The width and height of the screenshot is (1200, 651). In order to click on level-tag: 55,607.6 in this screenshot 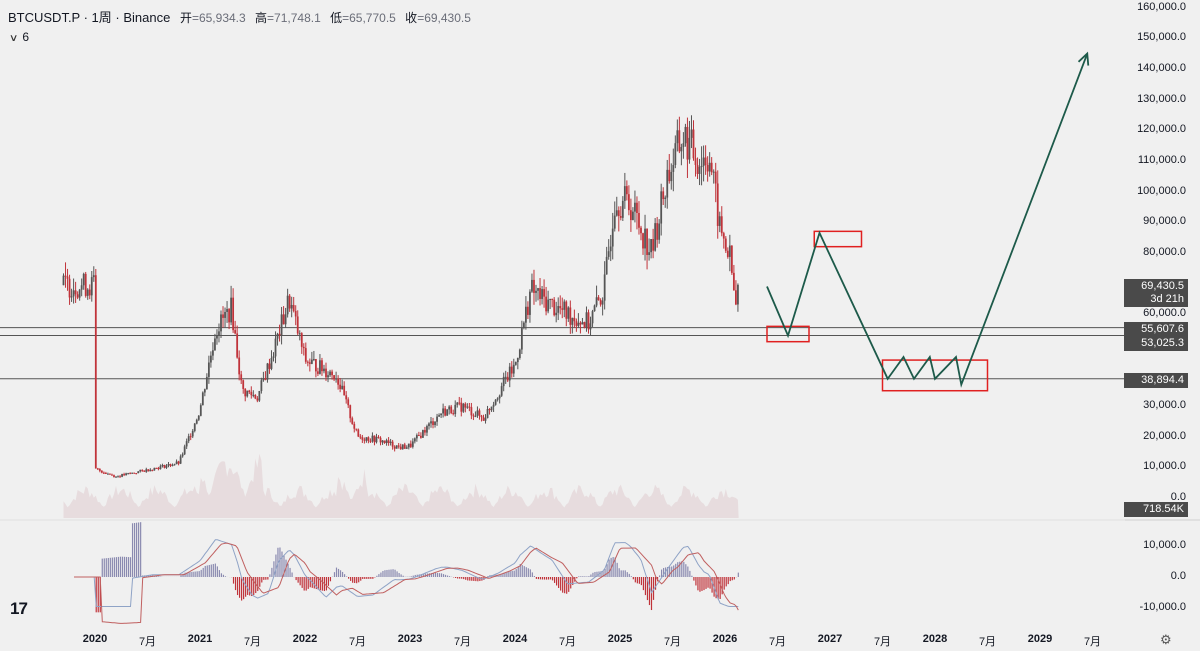, I will do `click(1156, 329)`.